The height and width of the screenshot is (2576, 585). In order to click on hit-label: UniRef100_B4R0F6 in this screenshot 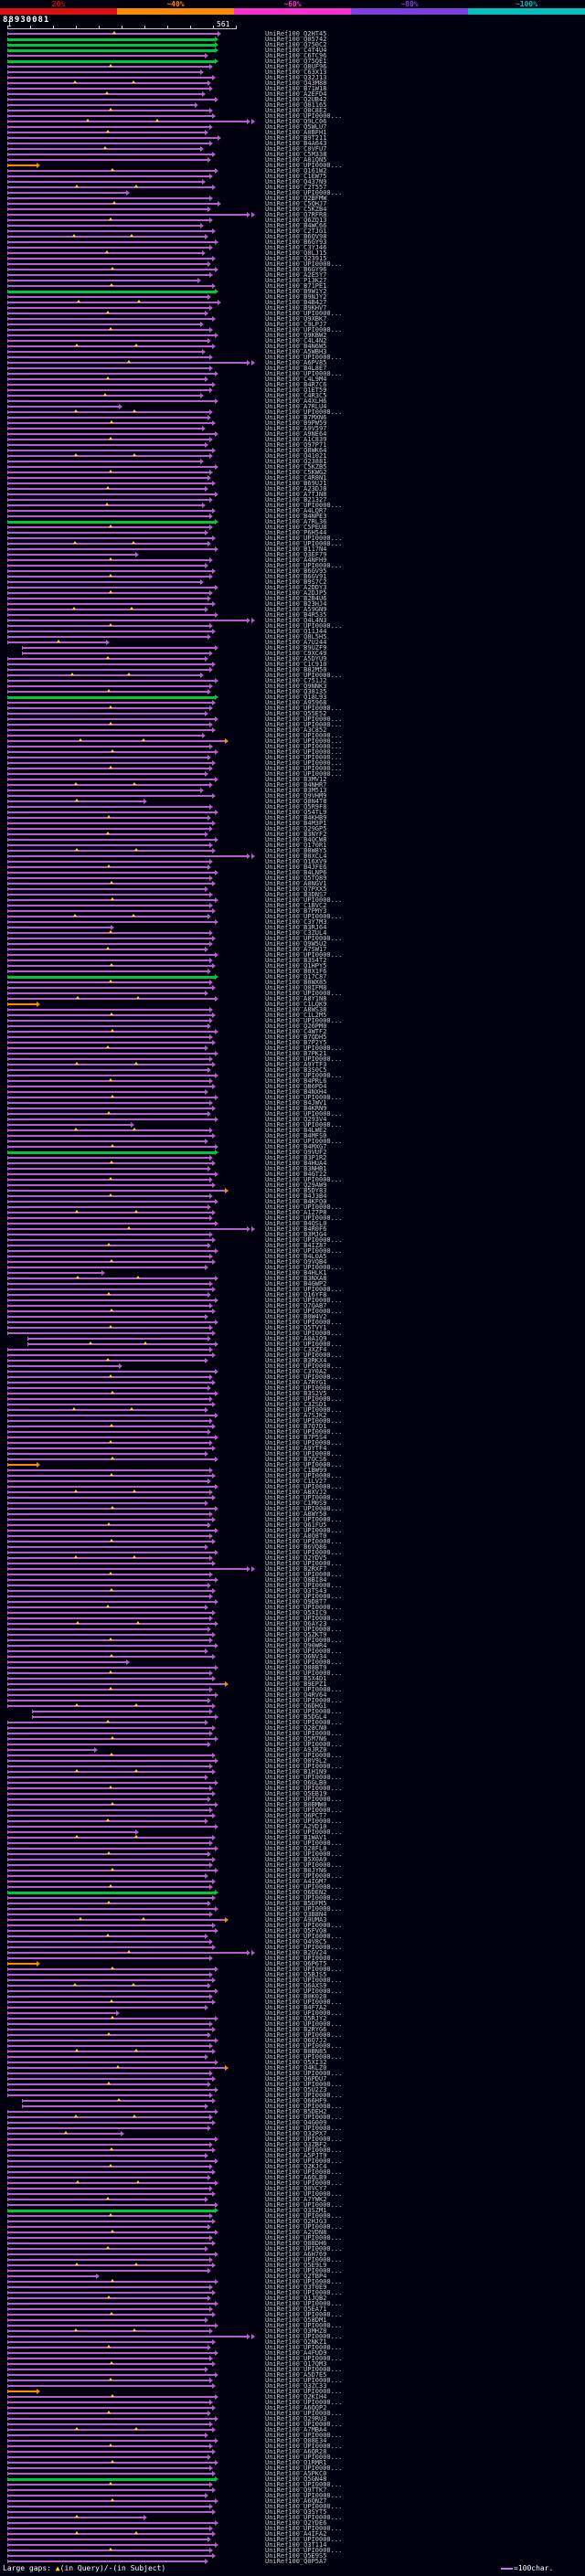, I will do `click(296, 1229)`.